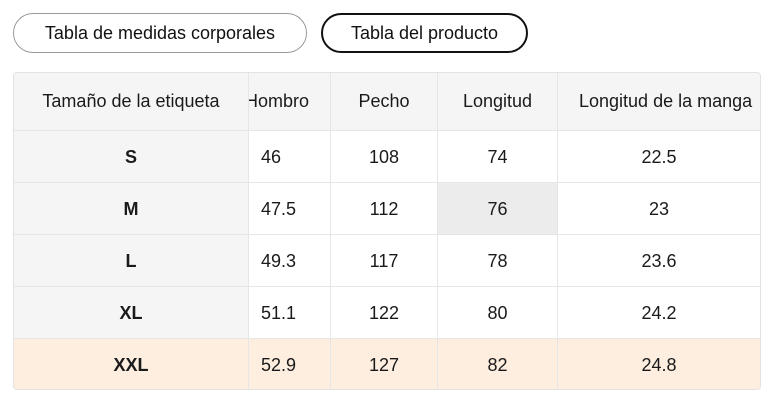 This screenshot has height=412, width=772. I want to click on shoulder-cell: 49.3, so click(289, 261).